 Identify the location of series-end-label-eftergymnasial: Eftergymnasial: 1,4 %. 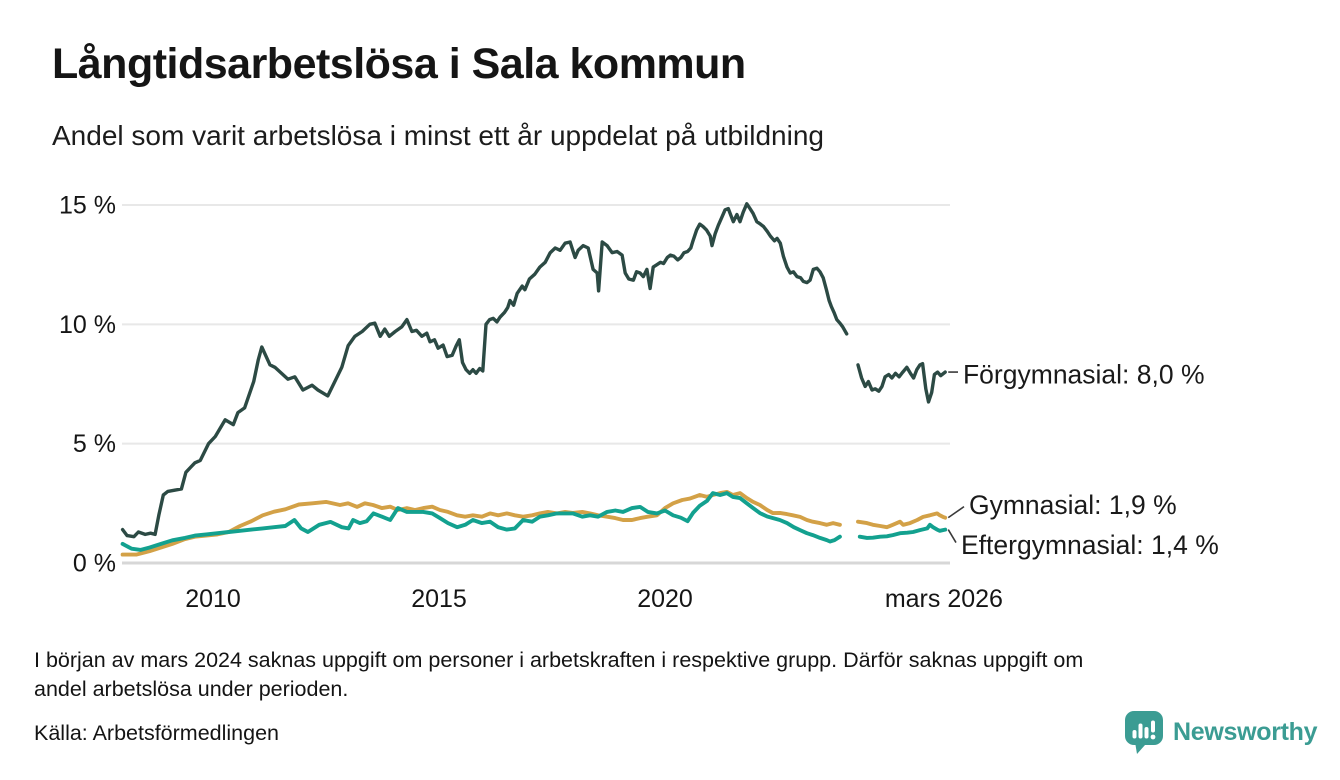
(1090, 545).